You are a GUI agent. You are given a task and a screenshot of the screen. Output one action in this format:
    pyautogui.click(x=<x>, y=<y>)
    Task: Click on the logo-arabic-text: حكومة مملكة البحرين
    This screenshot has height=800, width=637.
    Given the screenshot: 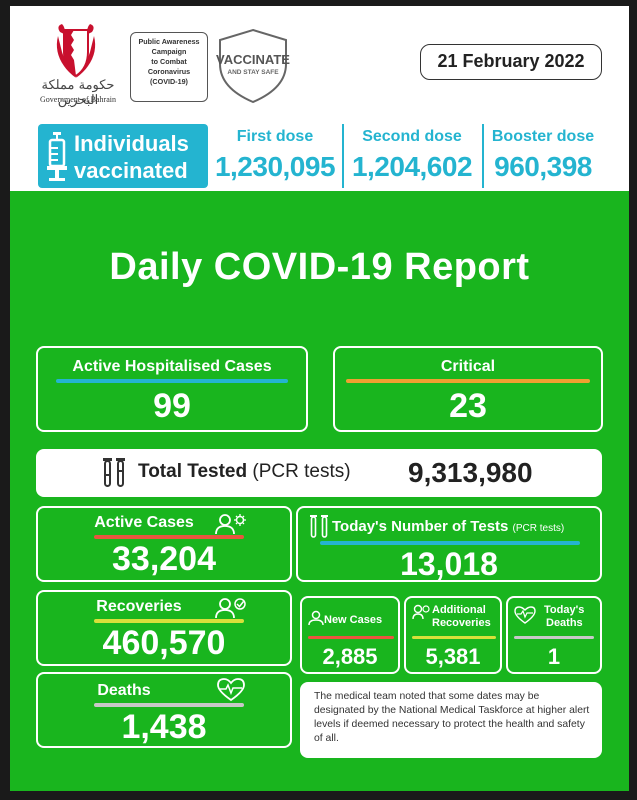 What is the action you would take?
    pyautogui.click(x=78, y=93)
    